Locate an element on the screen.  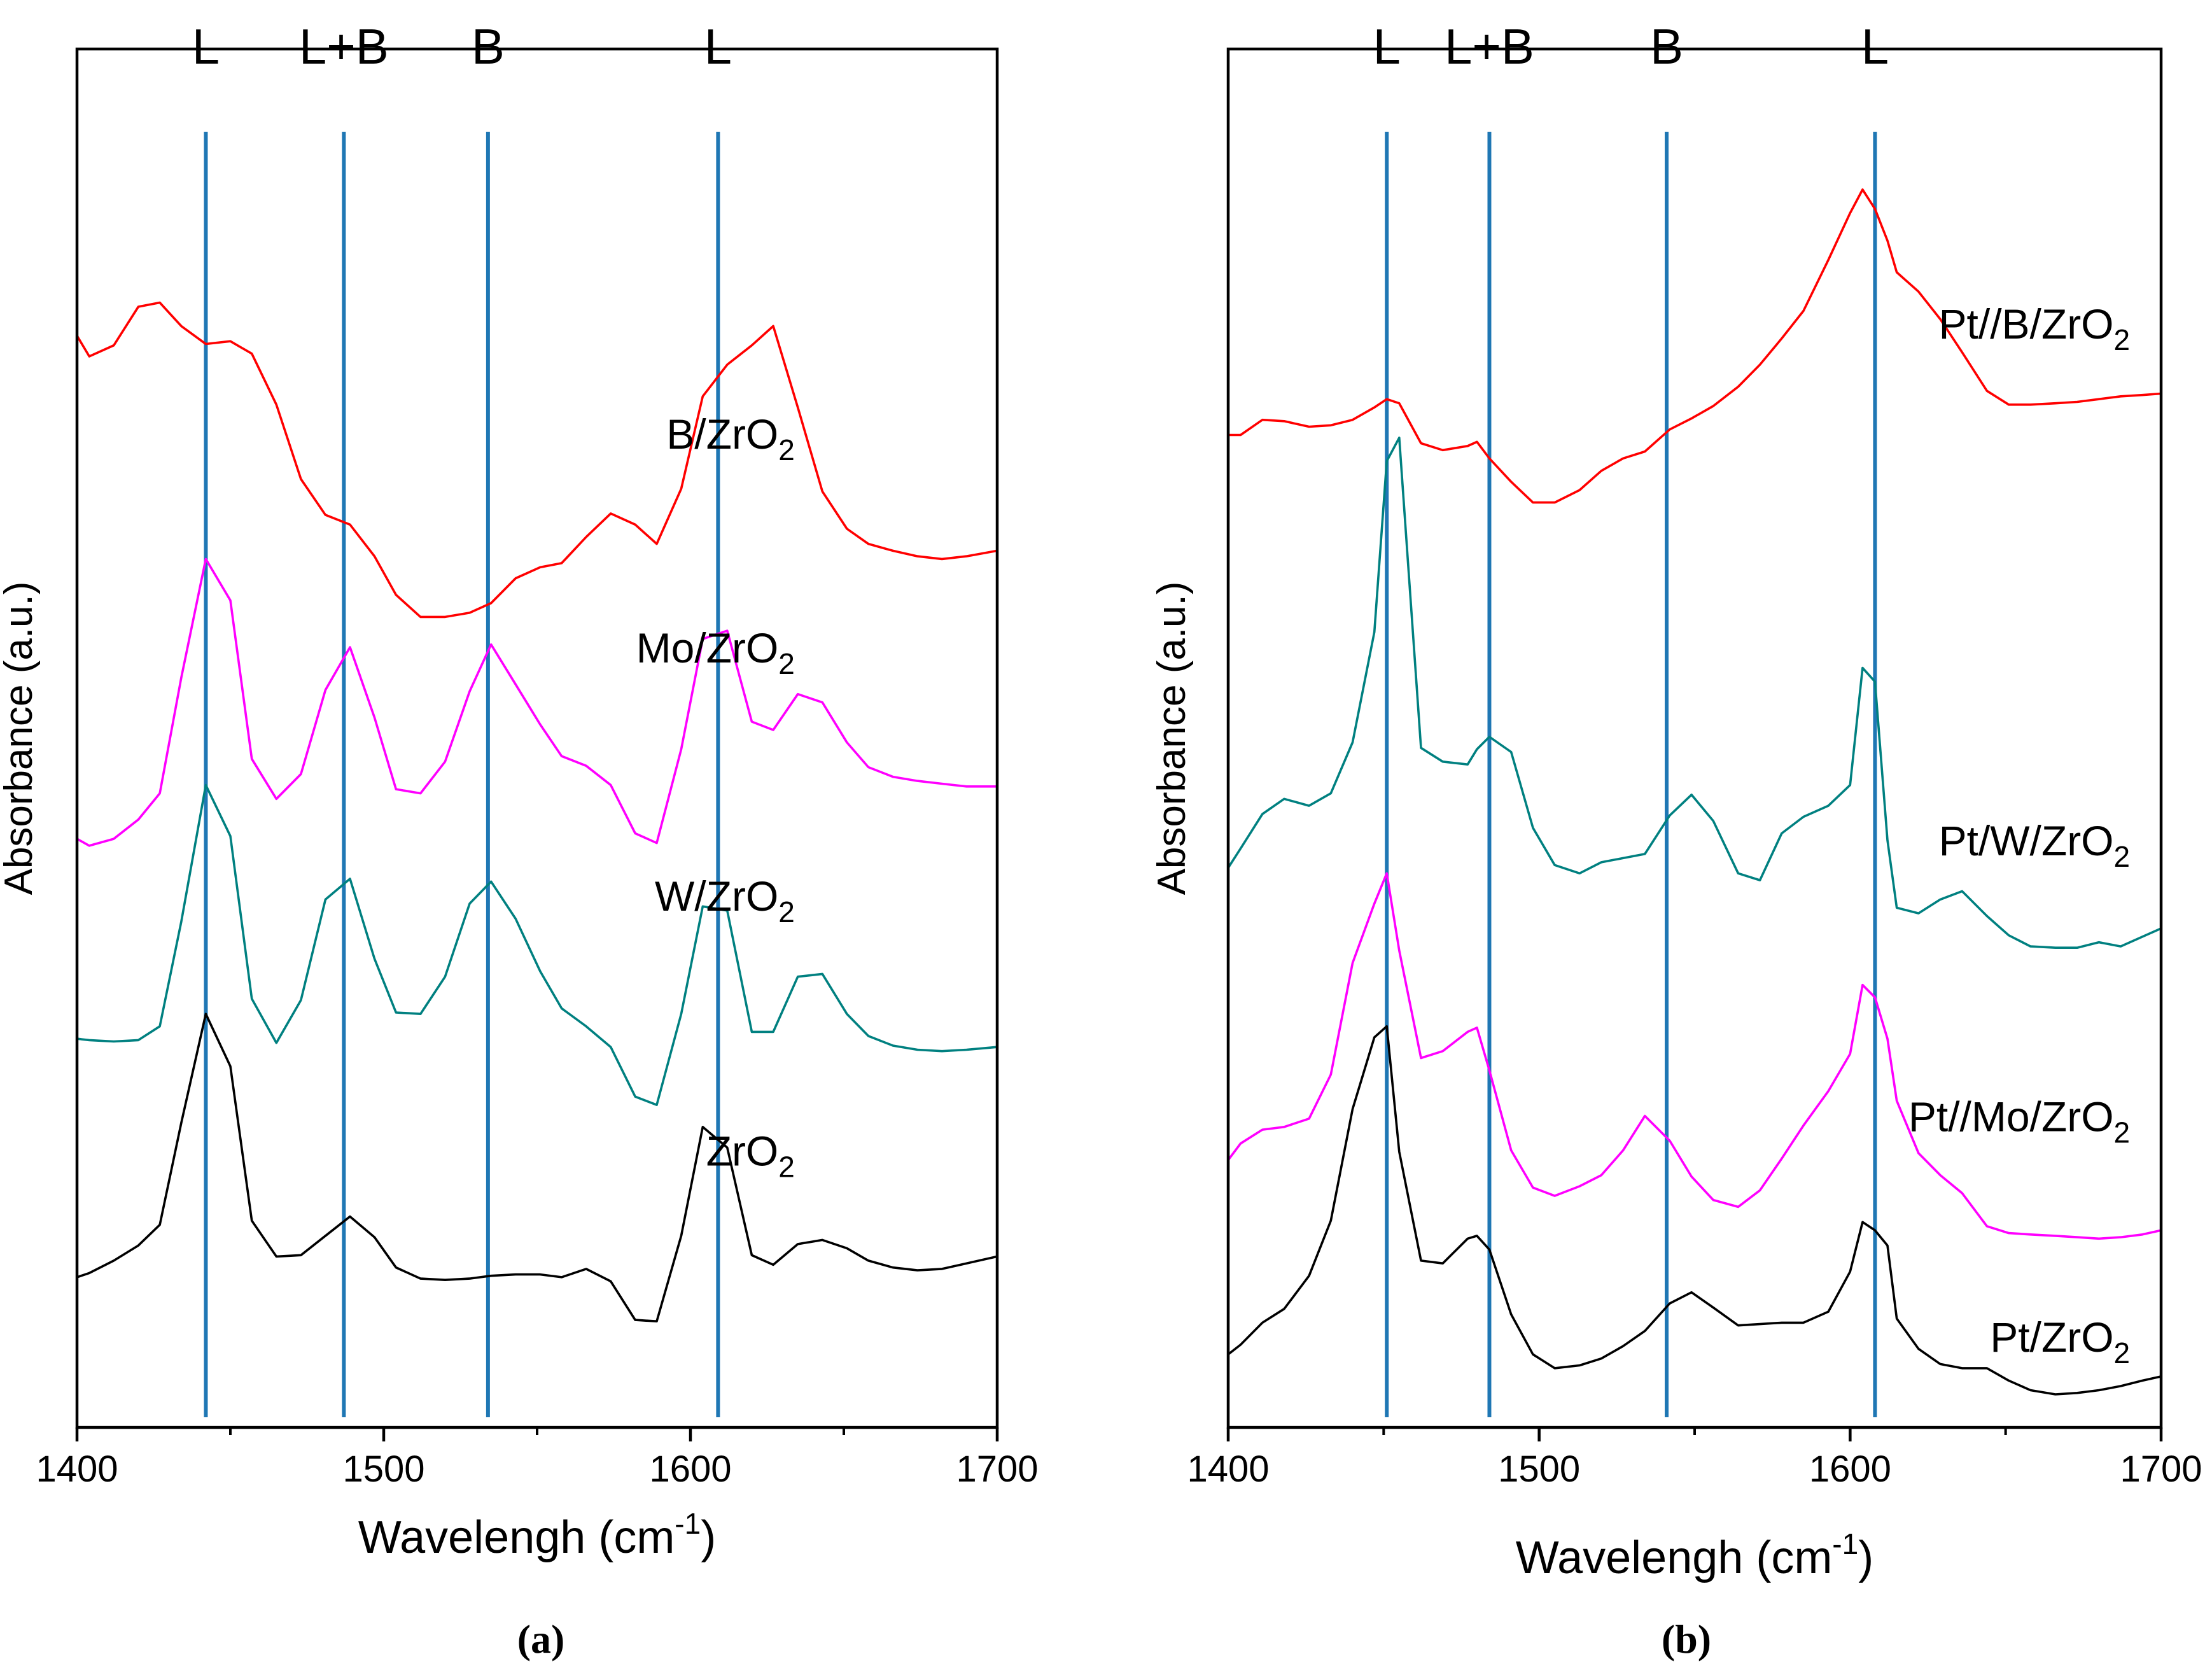
series-label: Pt/W/ZrO2 is located at coordinates (2035, 845).